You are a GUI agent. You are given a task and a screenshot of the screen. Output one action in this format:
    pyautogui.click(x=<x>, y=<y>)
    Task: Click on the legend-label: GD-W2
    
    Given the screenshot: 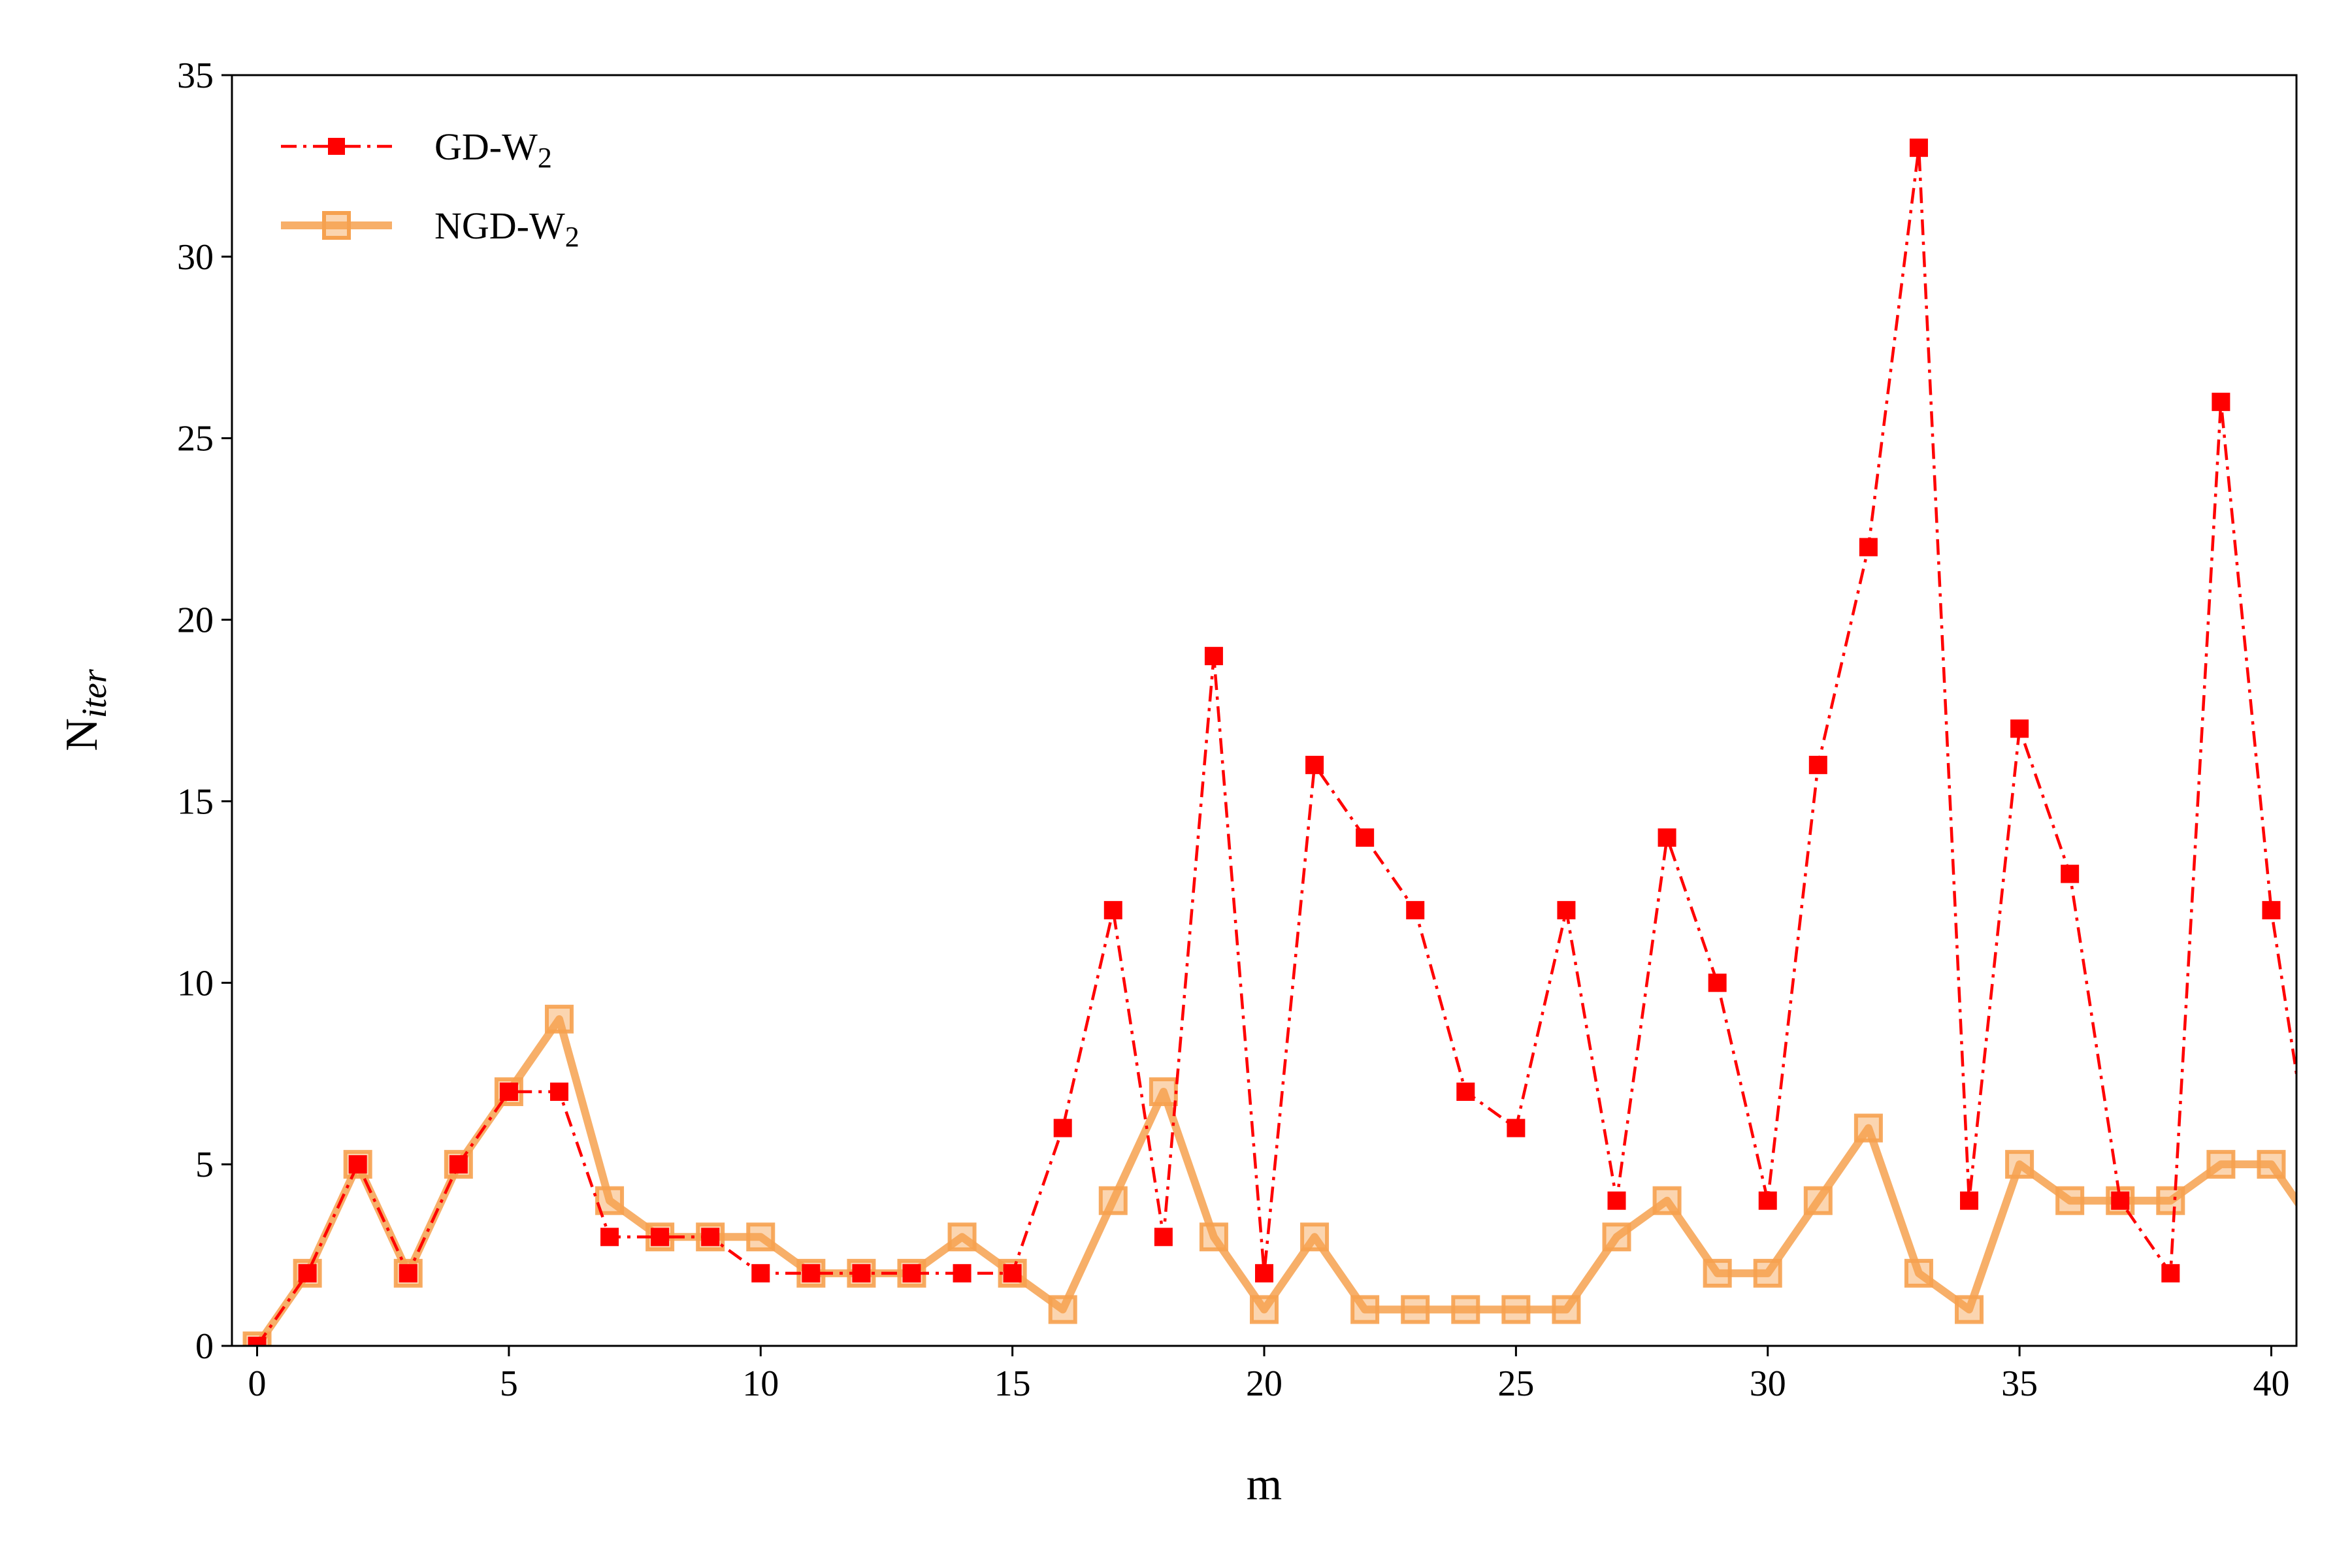 What is the action you would take?
    pyautogui.click(x=493, y=149)
    